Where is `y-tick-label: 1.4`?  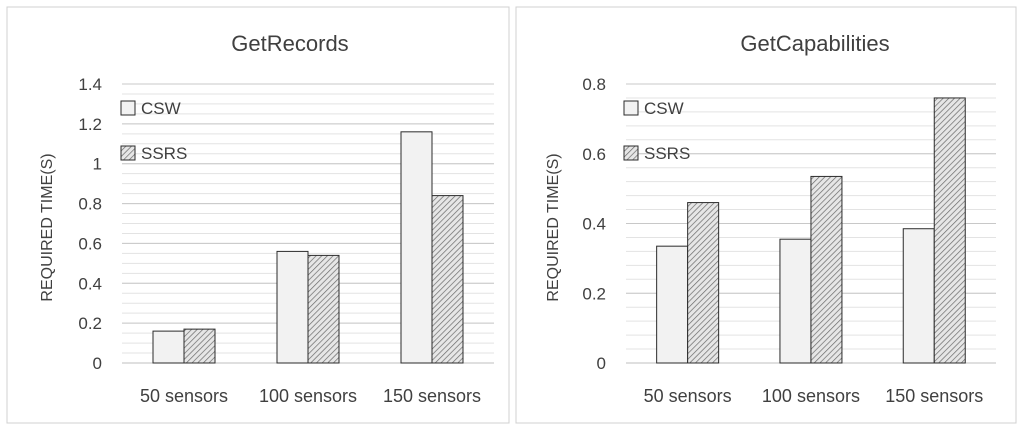 y-tick-label: 1.4 is located at coordinates (90, 84).